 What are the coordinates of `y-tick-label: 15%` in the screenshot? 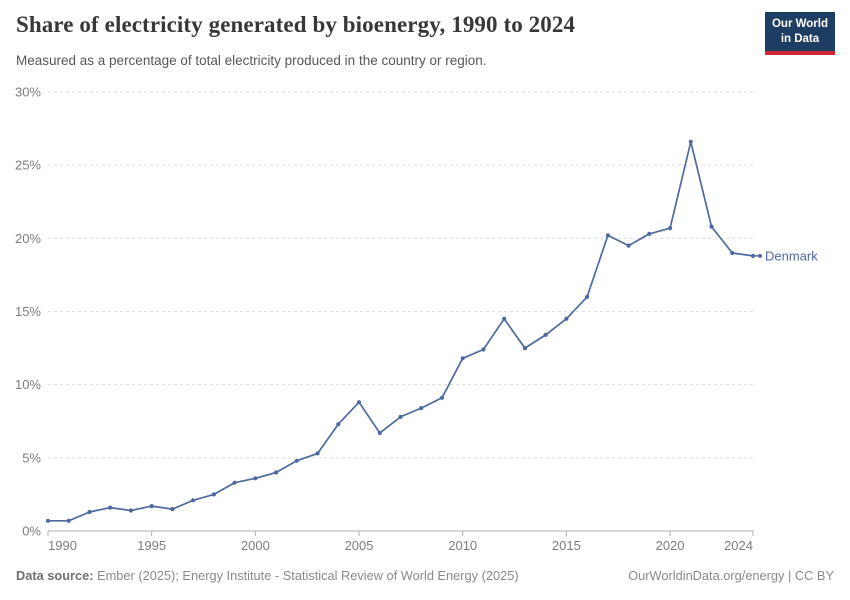 It's located at (28, 311).